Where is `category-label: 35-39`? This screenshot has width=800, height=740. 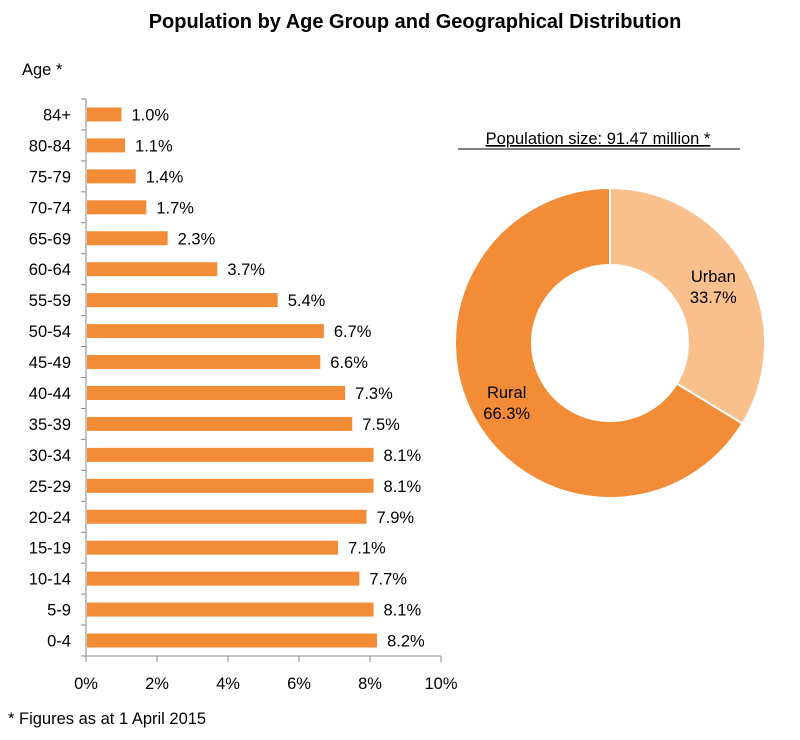 category-label: 35-39 is located at coordinates (50, 425).